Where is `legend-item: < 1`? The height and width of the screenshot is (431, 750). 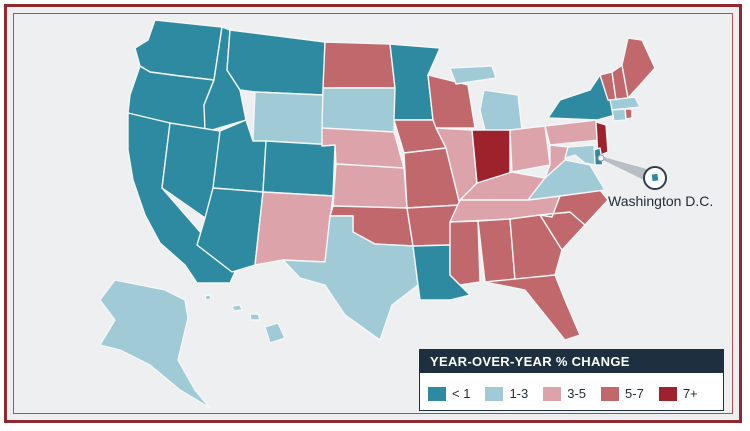 legend-item: < 1 is located at coordinates (449, 393).